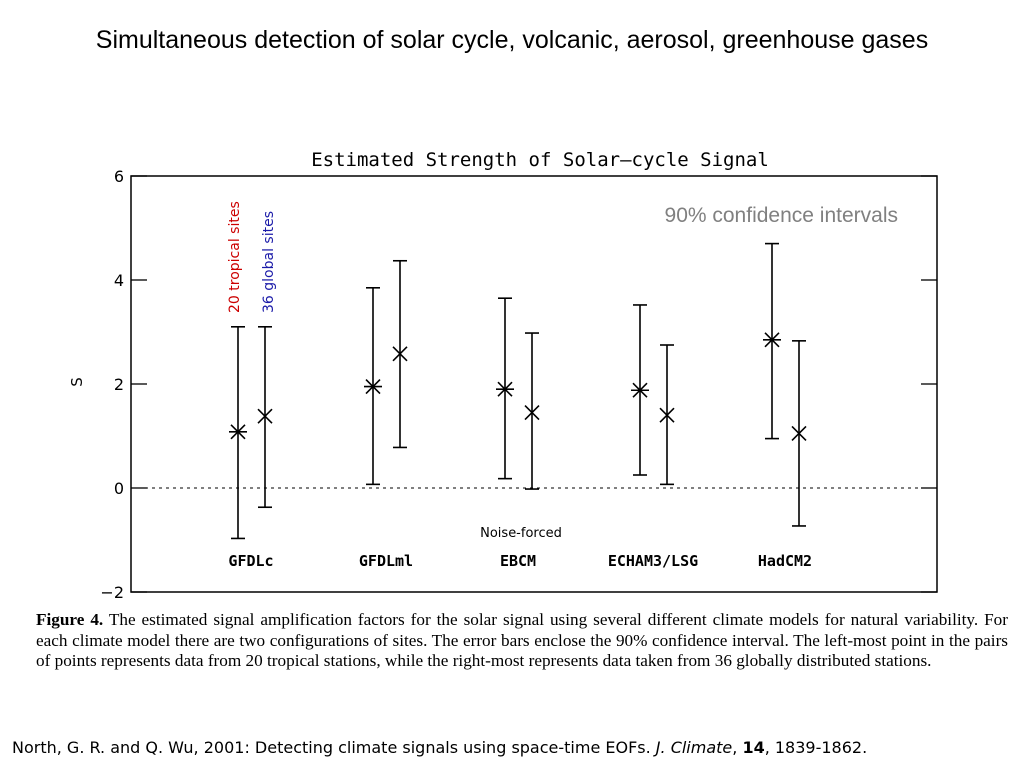 This screenshot has width=1024, height=768. I want to click on y-tick-label: 6, so click(119, 176).